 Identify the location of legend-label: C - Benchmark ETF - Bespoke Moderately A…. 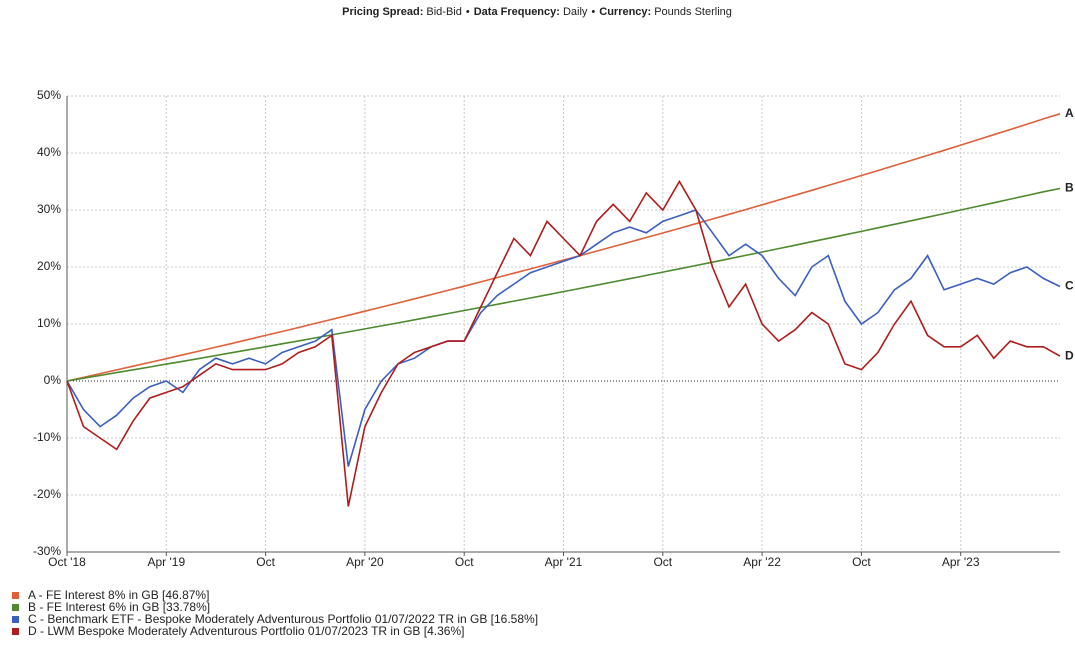
(283, 619).